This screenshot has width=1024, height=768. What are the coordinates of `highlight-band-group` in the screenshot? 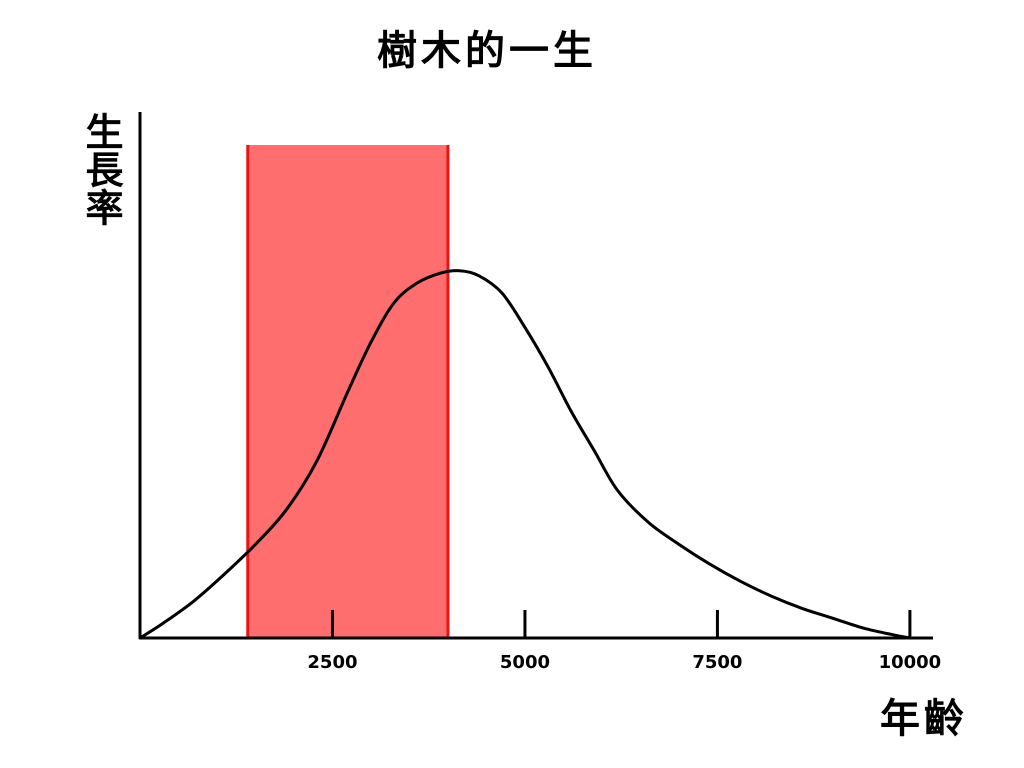 It's located at (348, 391).